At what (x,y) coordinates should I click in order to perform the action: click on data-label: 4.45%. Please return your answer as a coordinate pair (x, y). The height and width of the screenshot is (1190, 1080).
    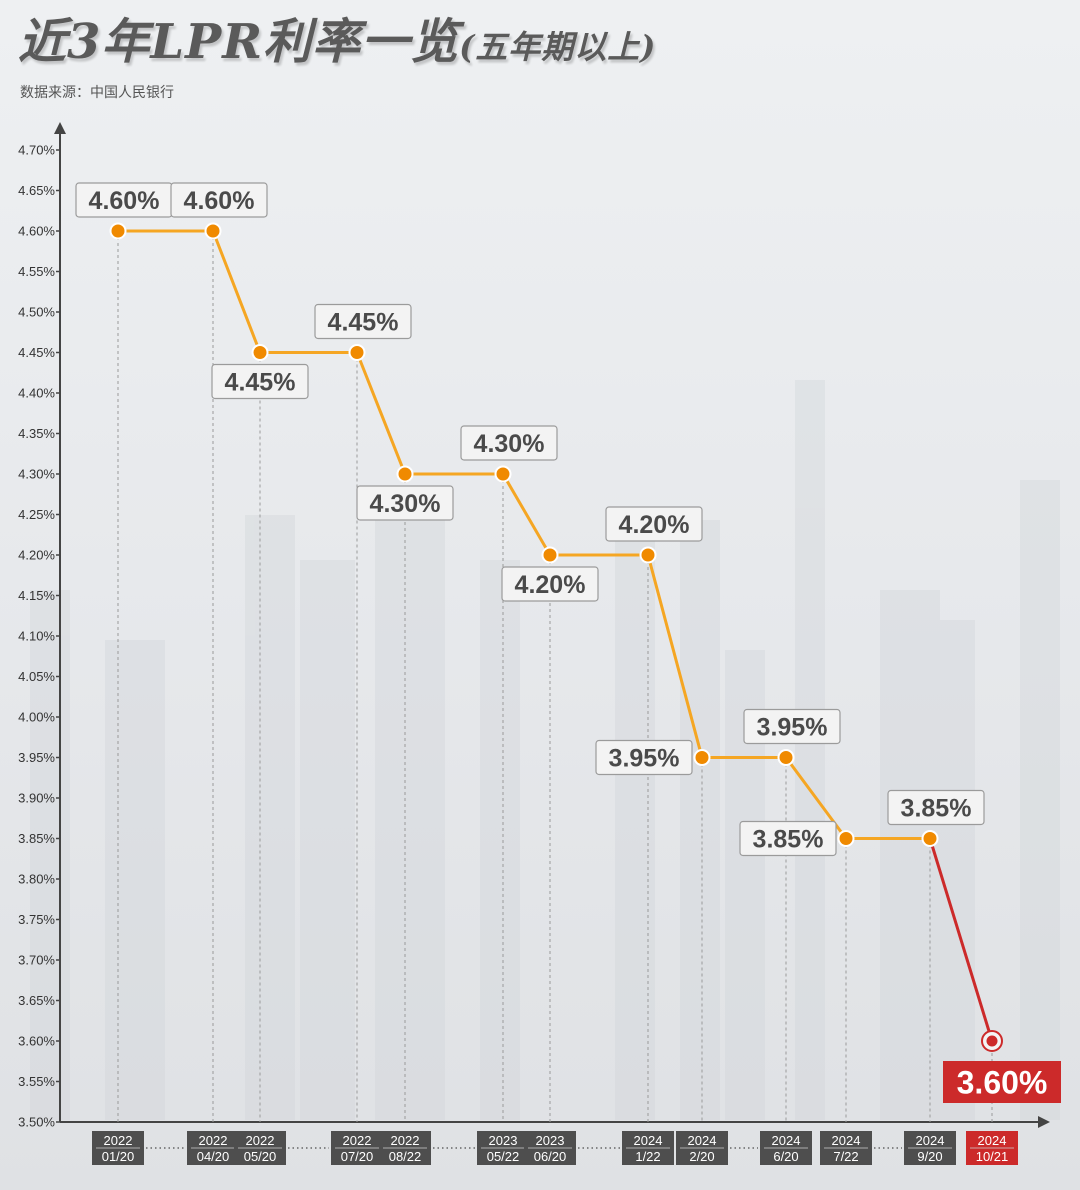
    Looking at the image, I should click on (363, 321).